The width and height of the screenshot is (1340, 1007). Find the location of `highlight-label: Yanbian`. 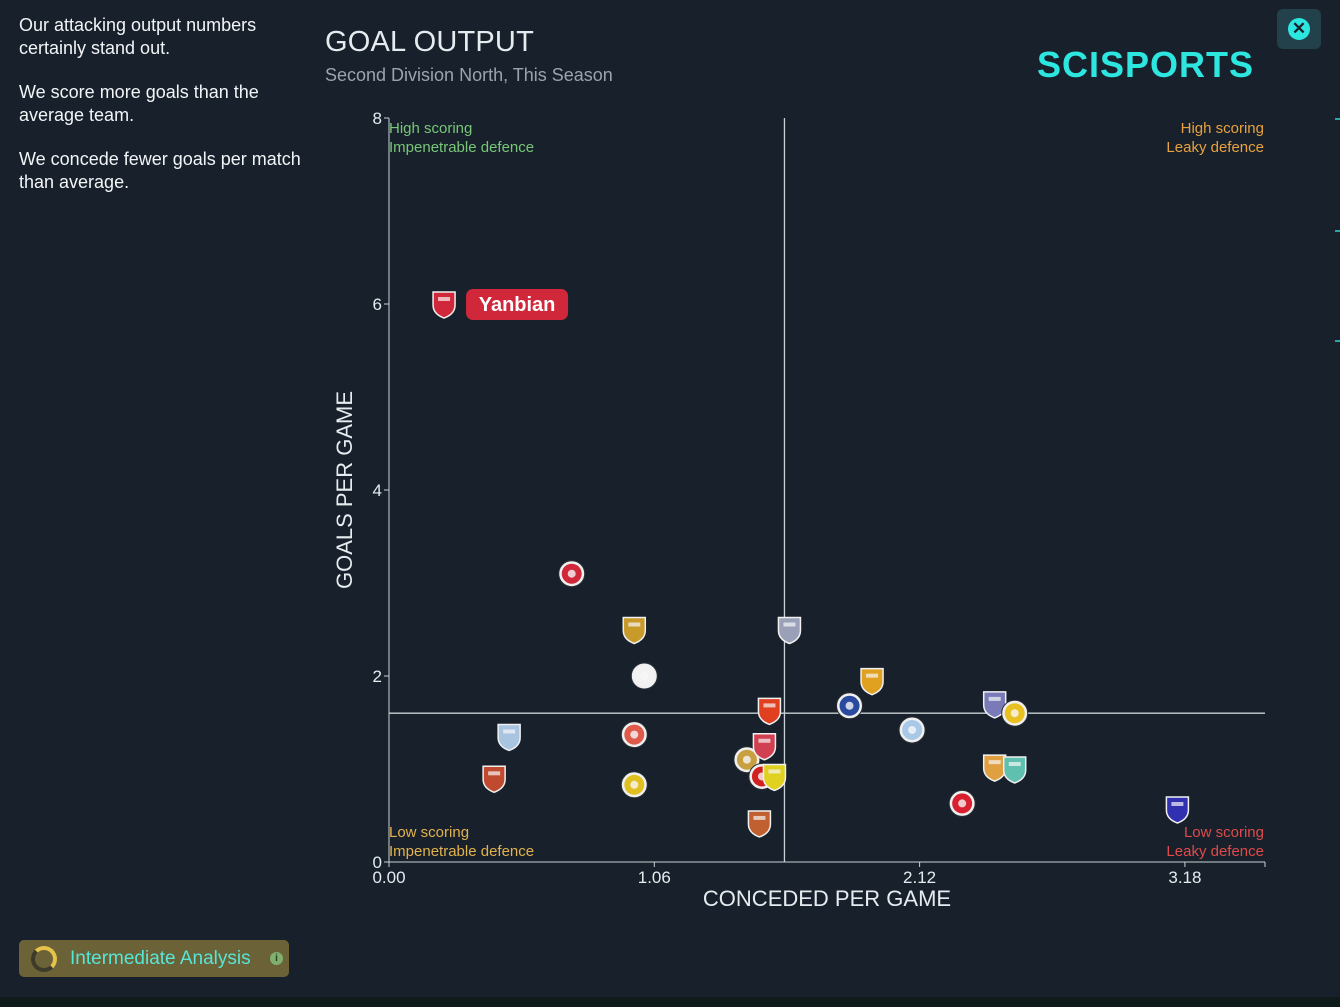

highlight-label: Yanbian is located at coordinates (517, 305).